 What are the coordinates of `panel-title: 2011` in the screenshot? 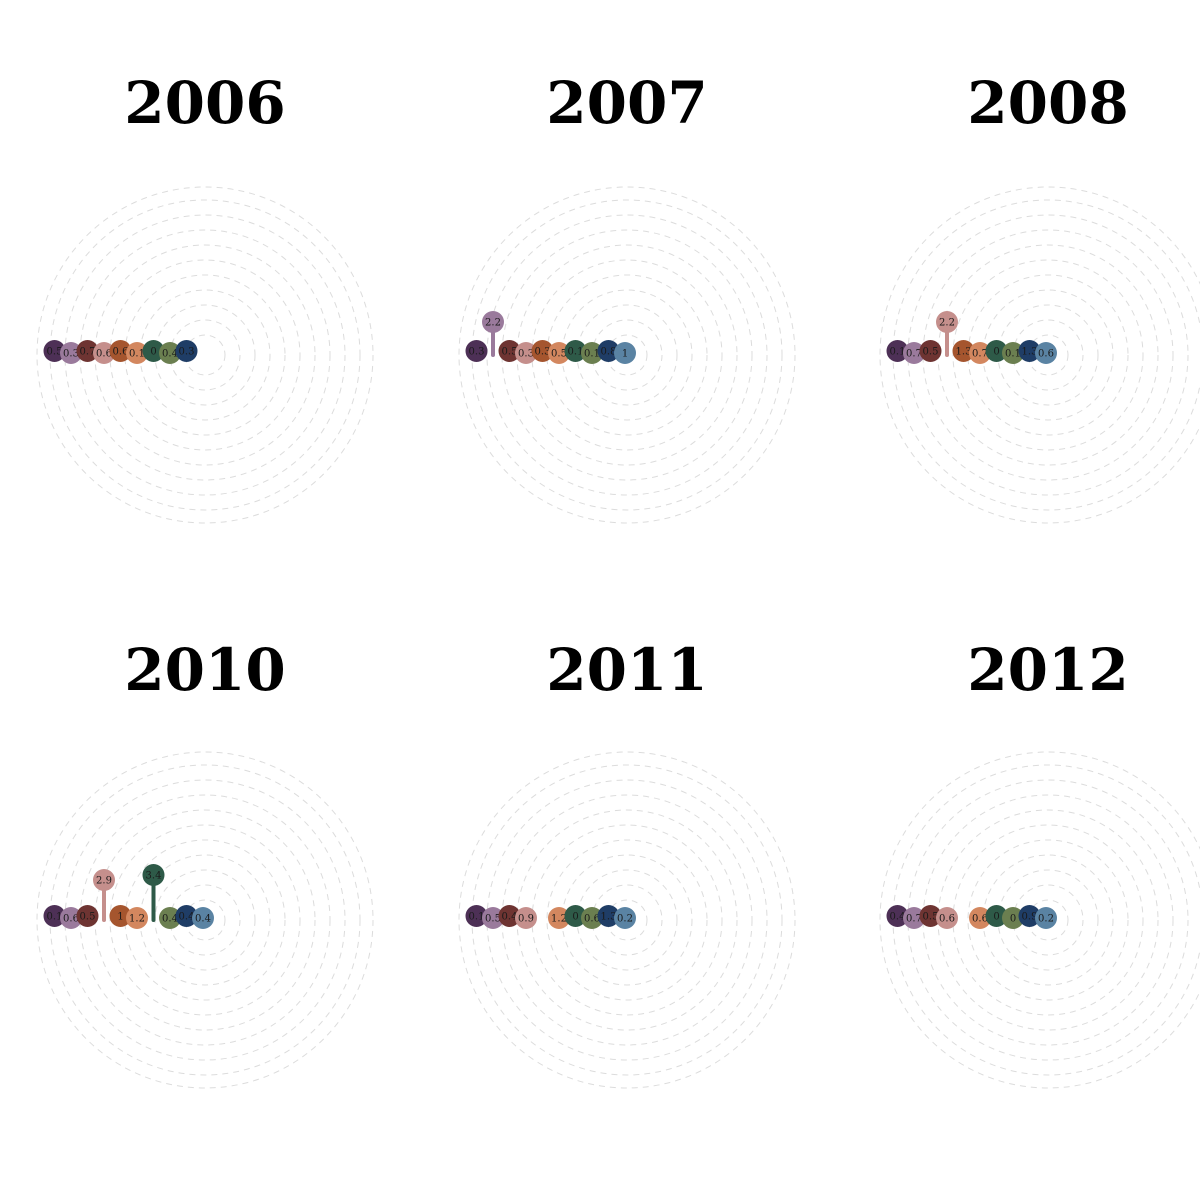 It's located at (626, 670).